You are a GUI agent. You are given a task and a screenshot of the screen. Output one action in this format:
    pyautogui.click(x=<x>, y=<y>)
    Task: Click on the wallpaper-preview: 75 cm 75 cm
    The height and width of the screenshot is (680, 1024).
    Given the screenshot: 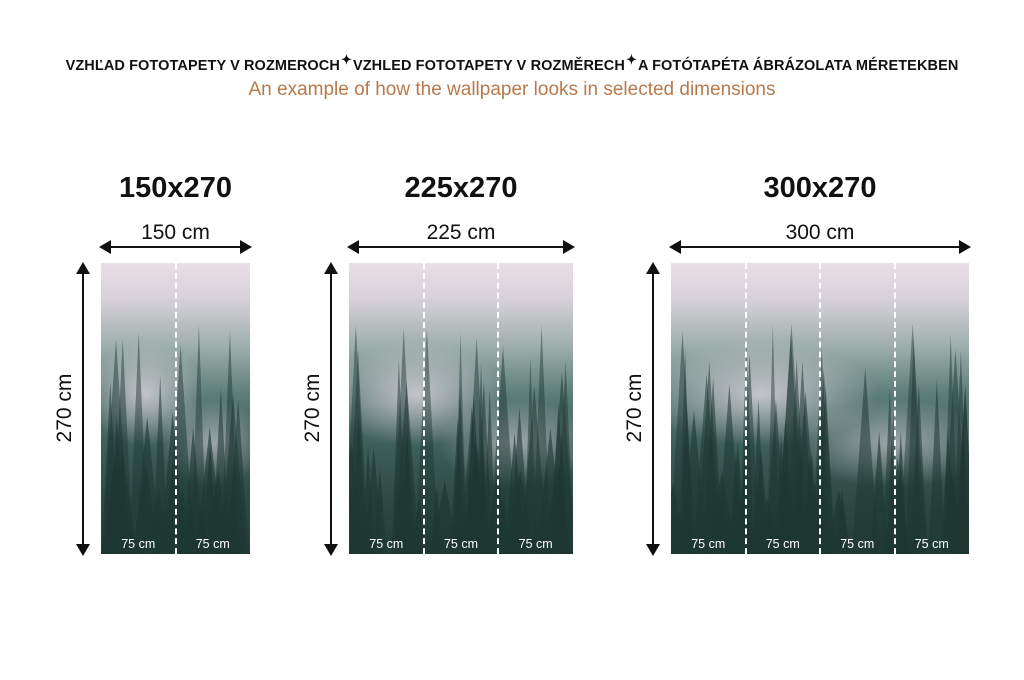 What is the action you would take?
    pyautogui.click(x=175, y=408)
    